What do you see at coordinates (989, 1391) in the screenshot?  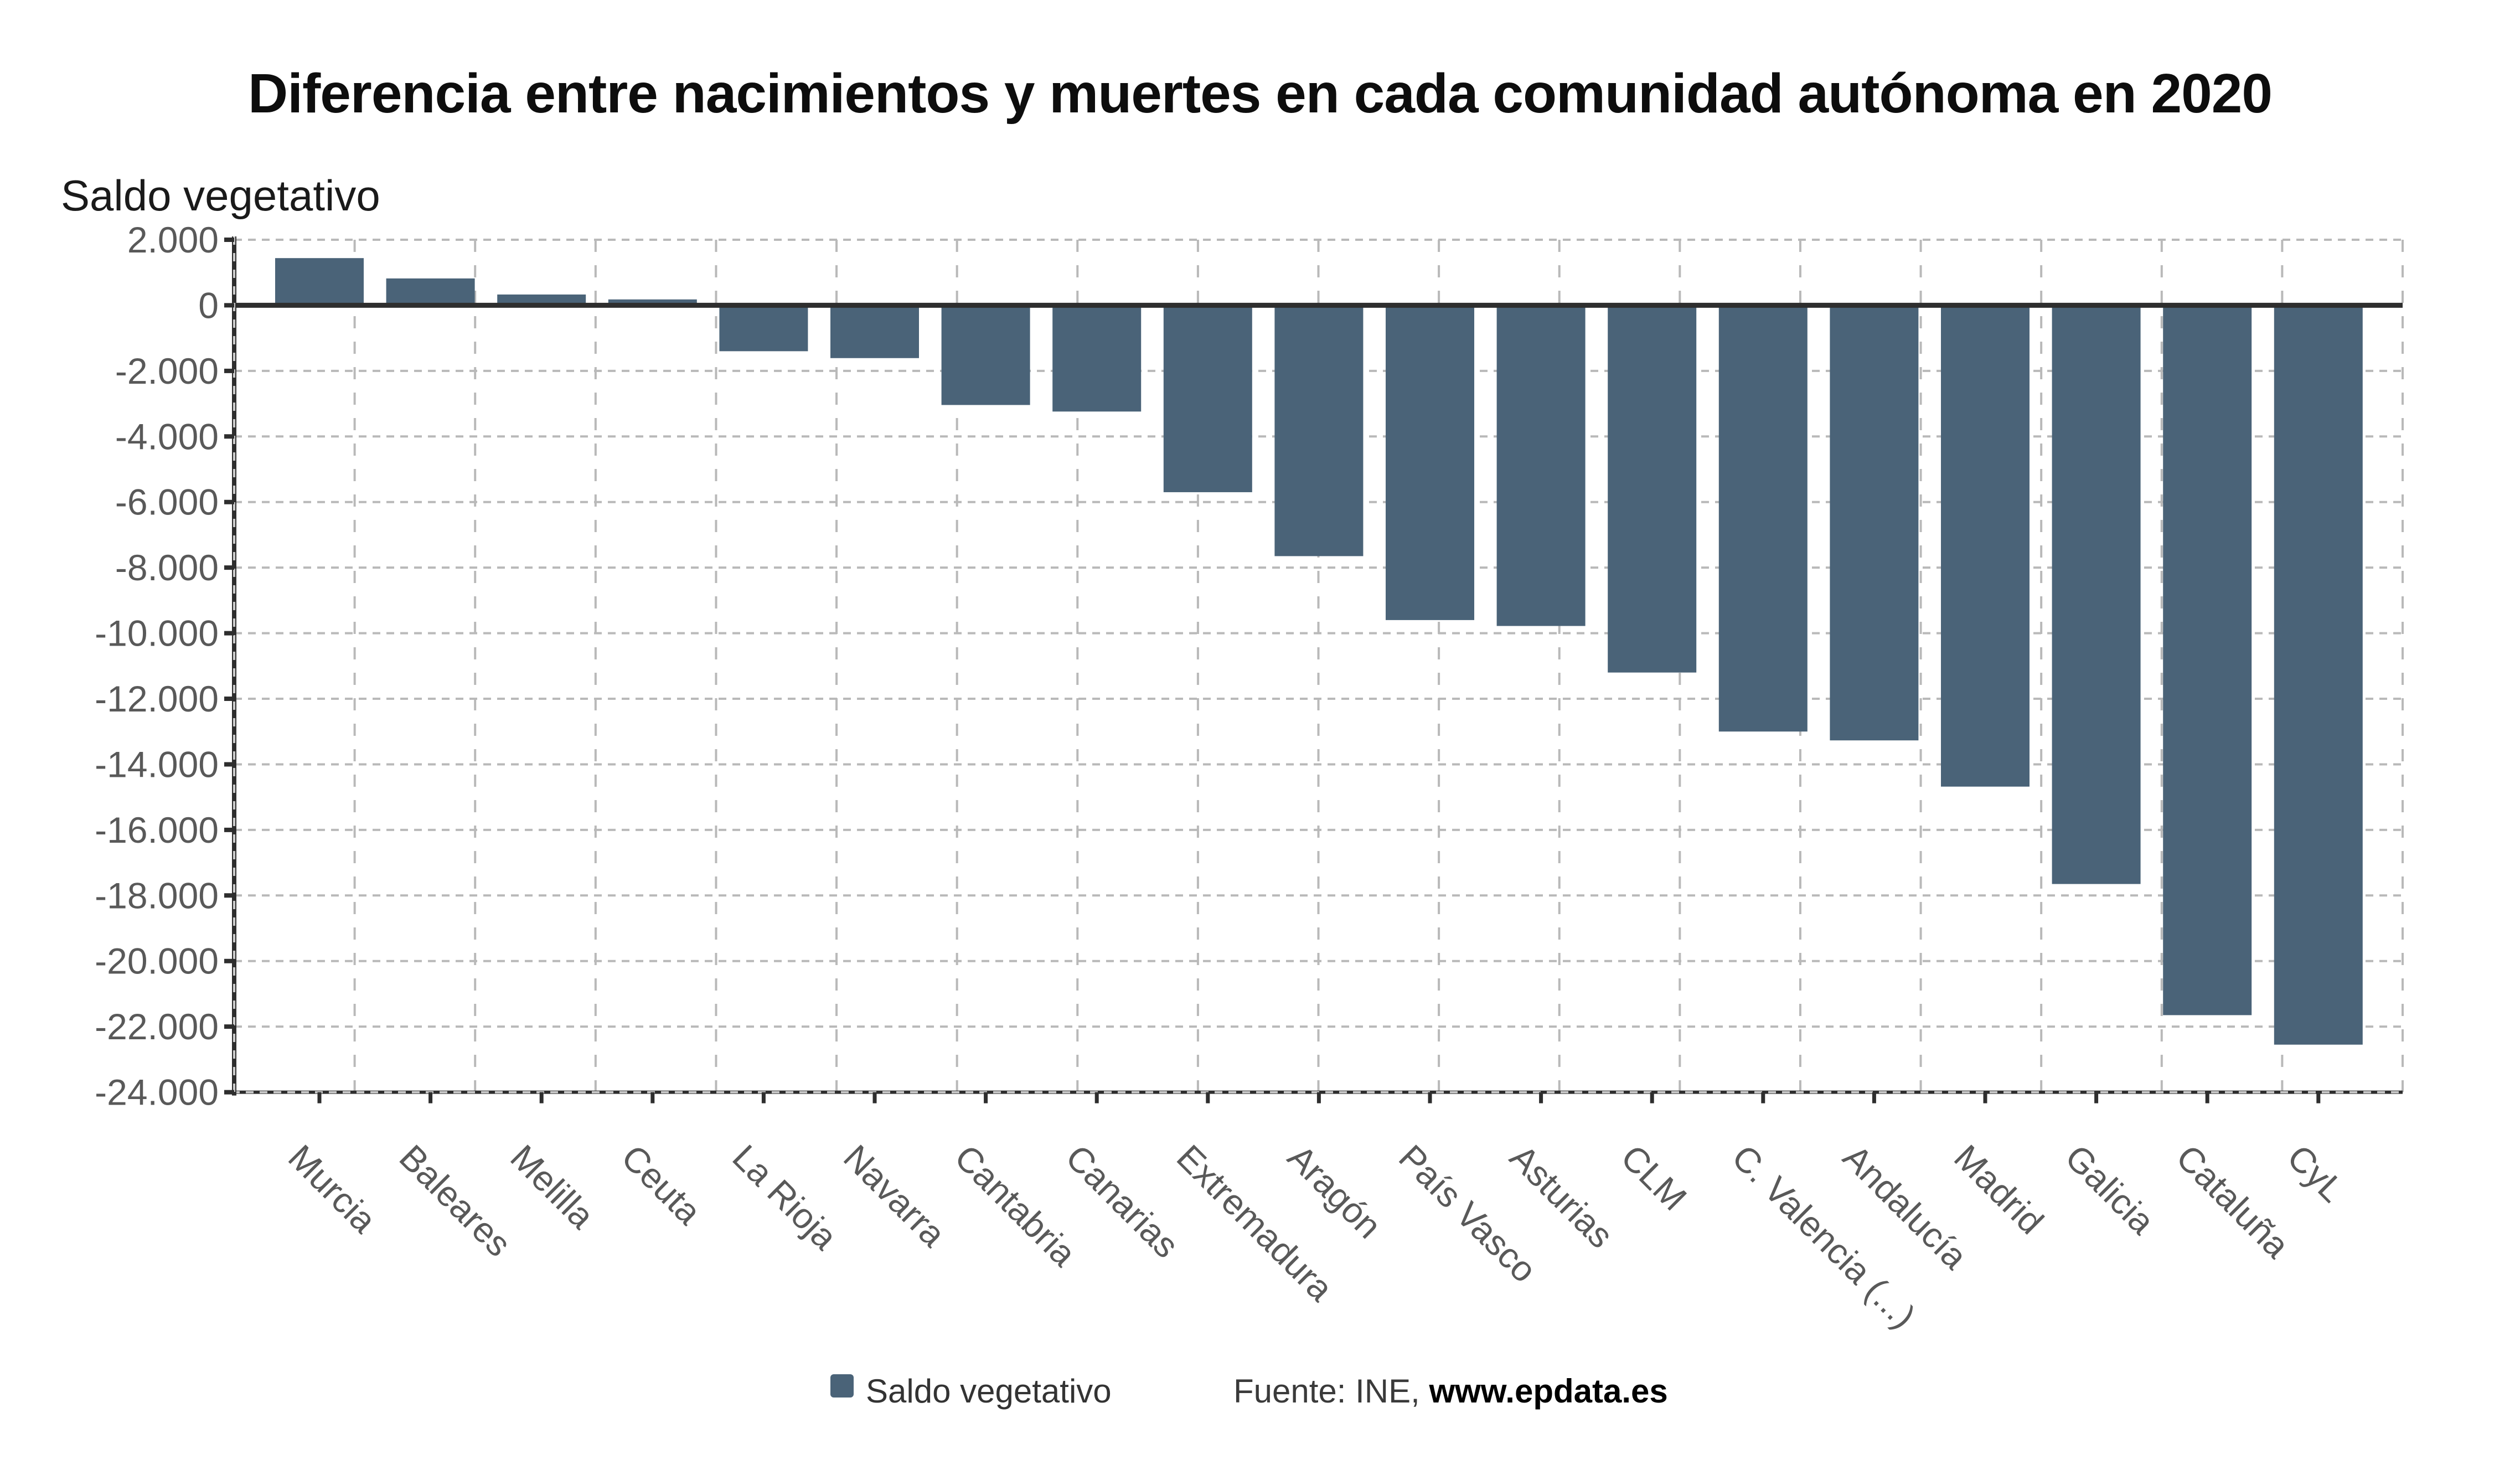 I see `legend-label: Saldo vegetativo` at bounding box center [989, 1391].